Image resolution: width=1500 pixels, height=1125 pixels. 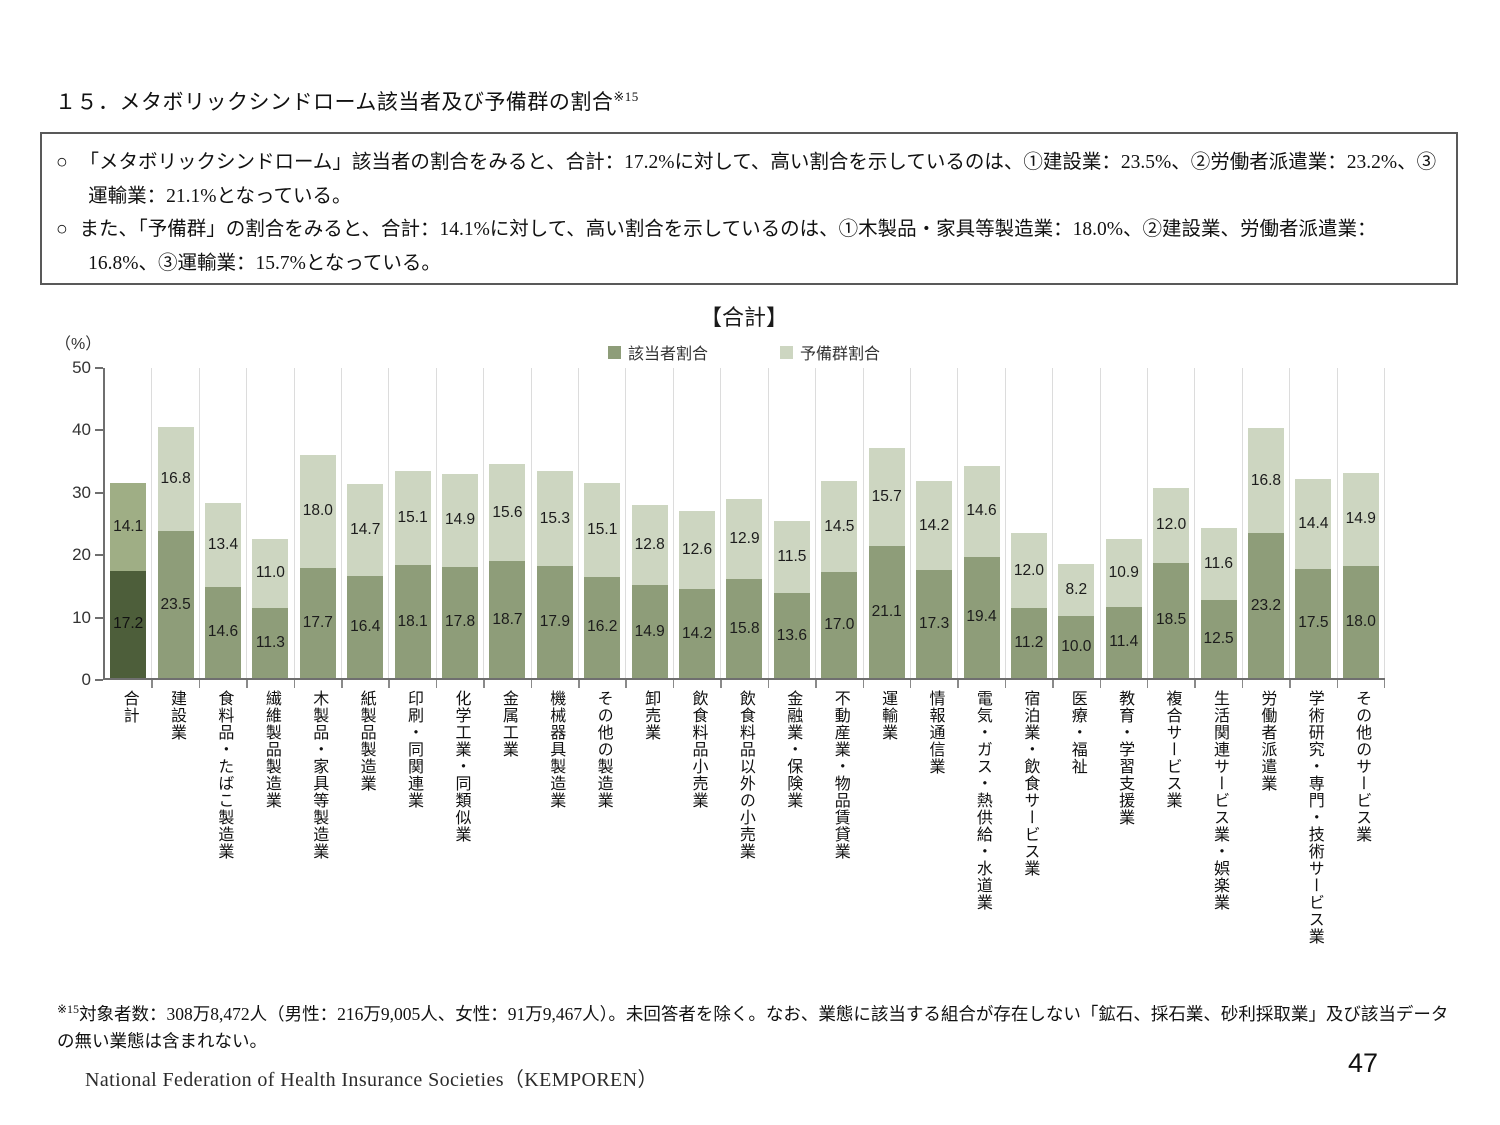 What do you see at coordinates (175, 604) in the screenshot?
I see `bar-segment-applicable: 23.5` at bounding box center [175, 604].